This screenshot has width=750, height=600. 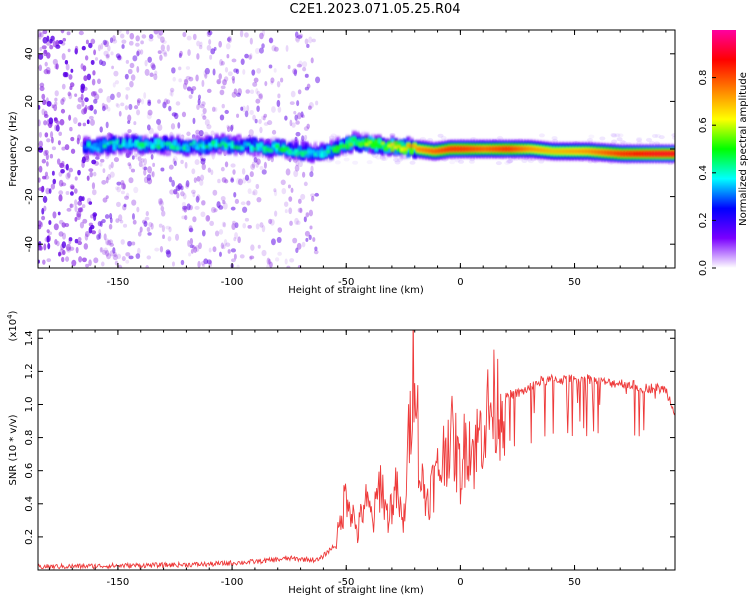 I want to click on x-tick-label: -150, so click(x=118, y=282).